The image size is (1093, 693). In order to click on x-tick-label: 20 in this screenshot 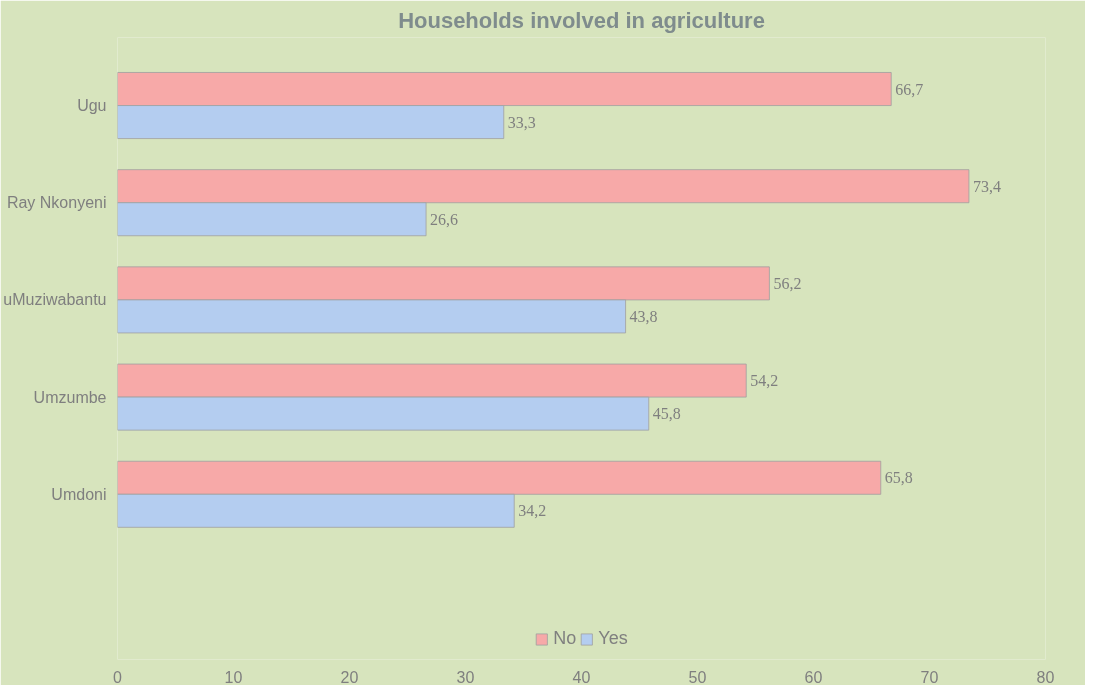, I will do `click(349, 677)`.